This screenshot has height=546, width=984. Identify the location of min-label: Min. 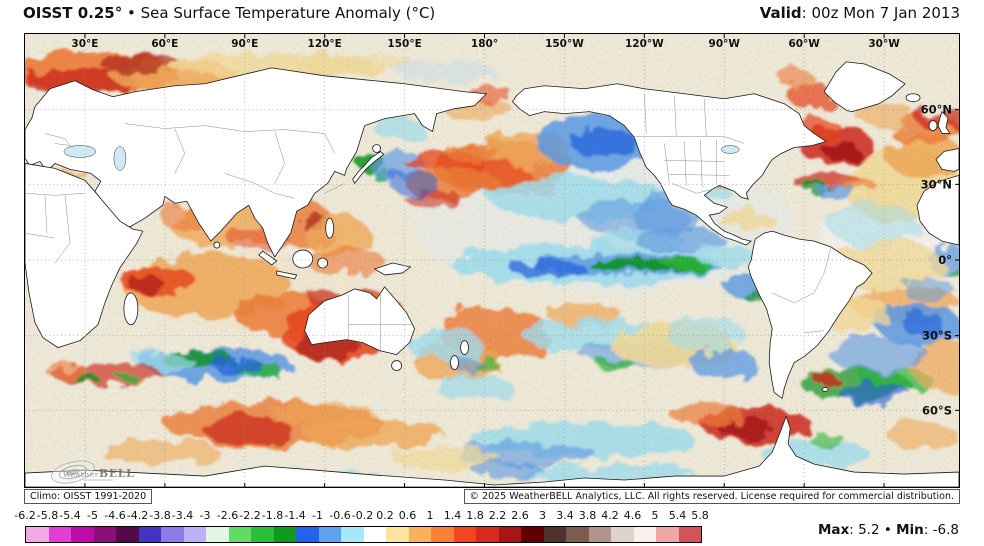
(910, 530).